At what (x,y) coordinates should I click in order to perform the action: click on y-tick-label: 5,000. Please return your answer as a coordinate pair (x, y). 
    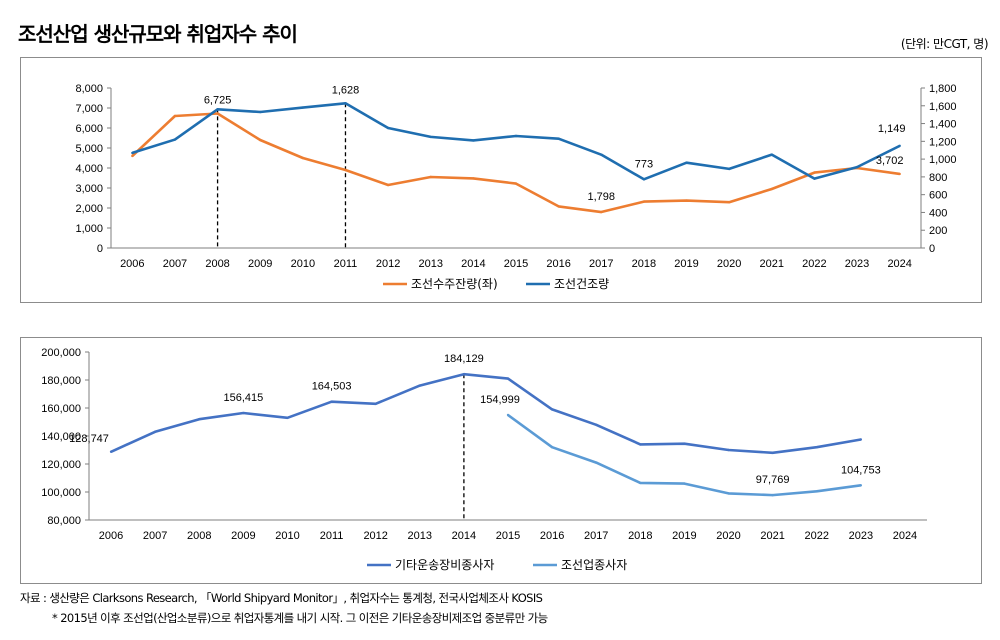
    Looking at the image, I should click on (89, 149).